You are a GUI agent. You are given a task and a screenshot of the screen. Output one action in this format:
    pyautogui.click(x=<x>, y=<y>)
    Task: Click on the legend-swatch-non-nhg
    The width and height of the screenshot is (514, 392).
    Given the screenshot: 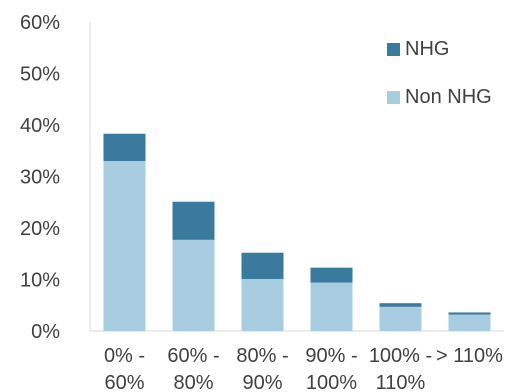 What is the action you would take?
    pyautogui.click(x=393, y=97)
    